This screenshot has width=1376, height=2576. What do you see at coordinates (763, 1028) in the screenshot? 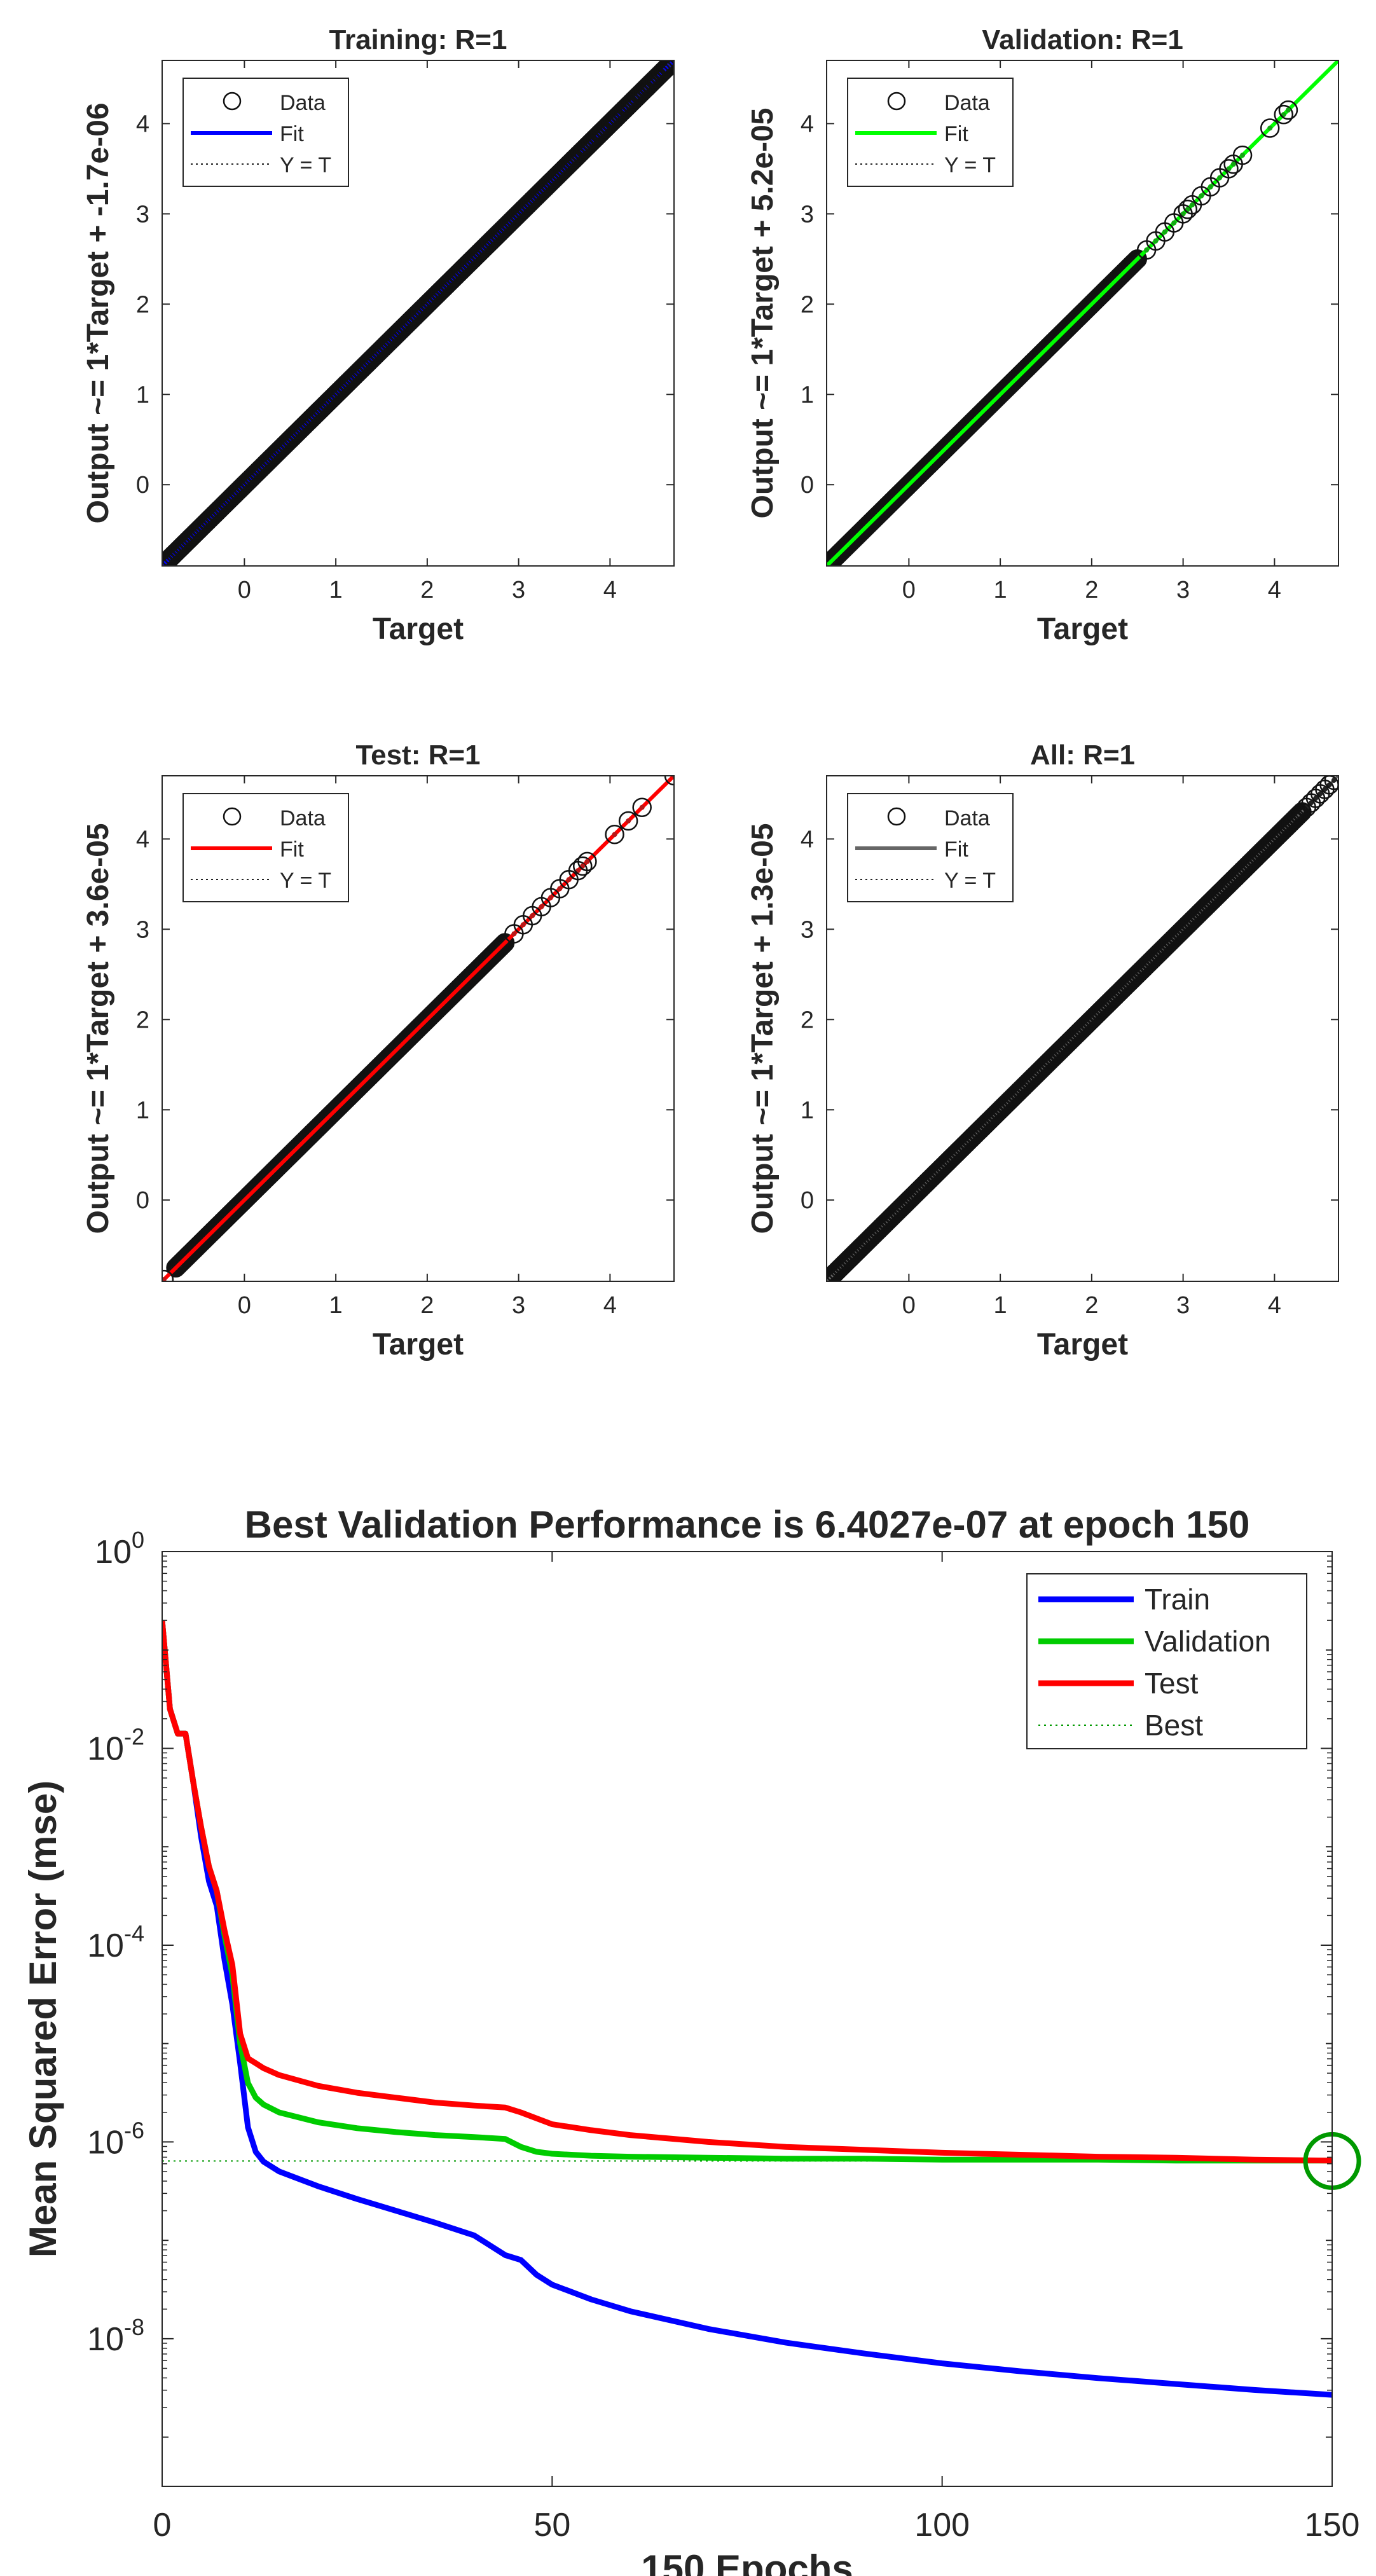
I see `y-axis-label: Output ~= 1*Target + 1.3e-05` at bounding box center [763, 1028].